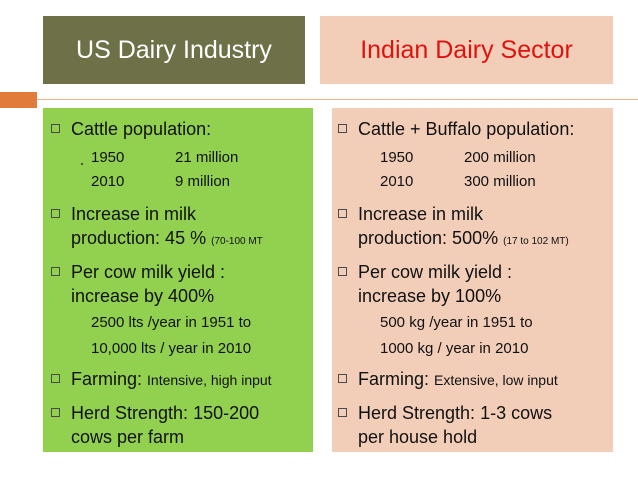 The height and width of the screenshot is (479, 638). Describe the element at coordinates (108, 157) in the screenshot. I see `us-cattle-year-1: 1950` at that location.